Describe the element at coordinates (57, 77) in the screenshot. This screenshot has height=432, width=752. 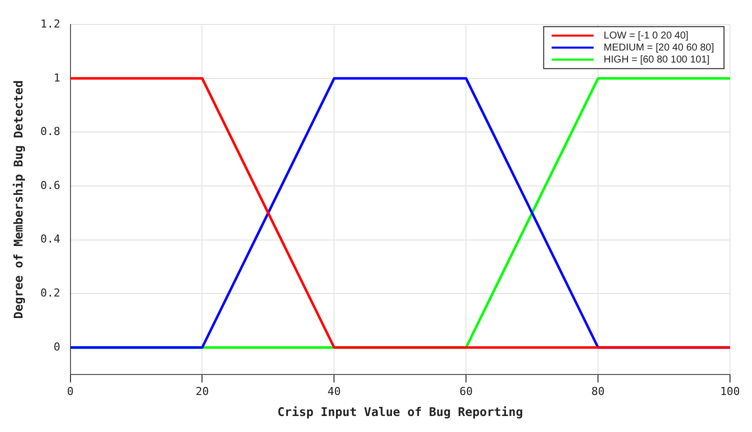
I see `y-tick-label: 1` at that location.